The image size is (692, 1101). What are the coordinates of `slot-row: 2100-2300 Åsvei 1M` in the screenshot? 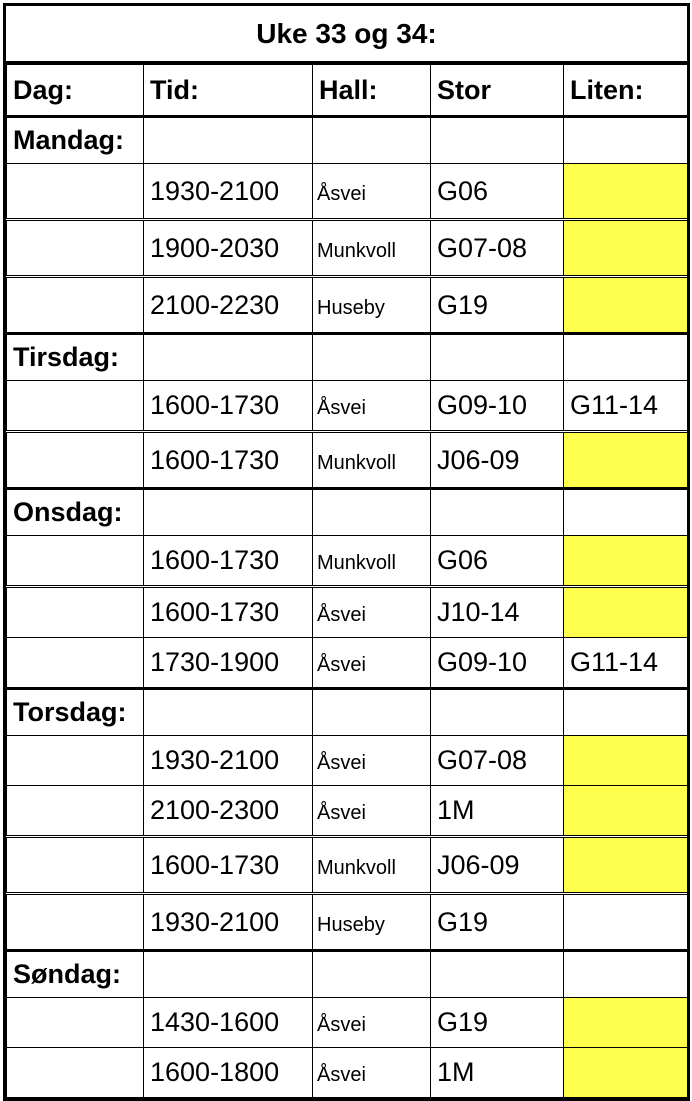 It's located at (347, 811).